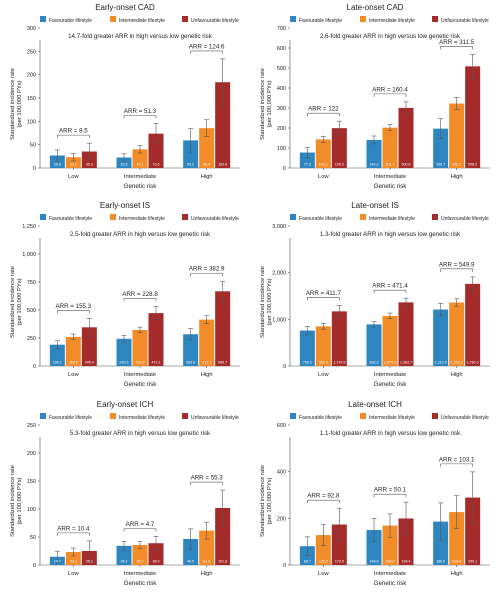  What do you see at coordinates (89, 562) in the screenshot?
I see `data-label: 25.1` at bounding box center [89, 562].